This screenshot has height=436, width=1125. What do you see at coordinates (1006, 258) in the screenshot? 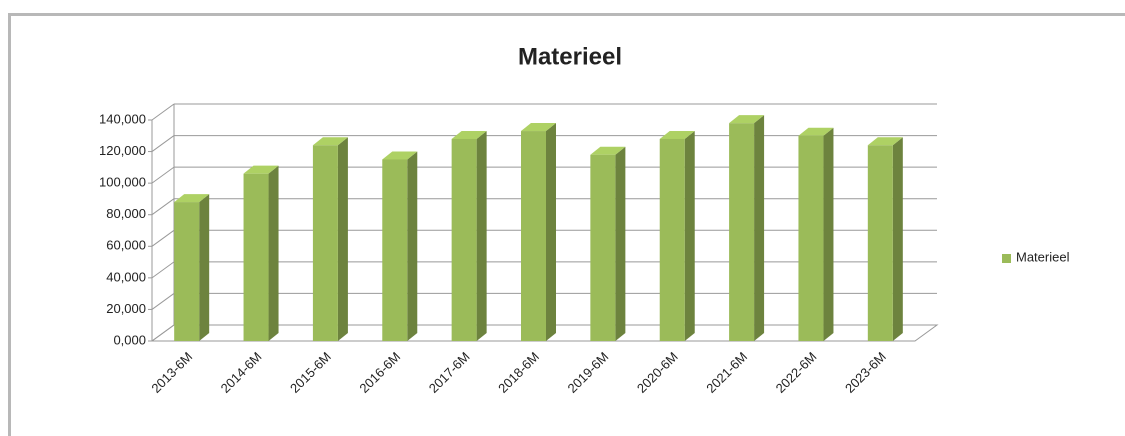
I see `legend-swatch` at bounding box center [1006, 258].